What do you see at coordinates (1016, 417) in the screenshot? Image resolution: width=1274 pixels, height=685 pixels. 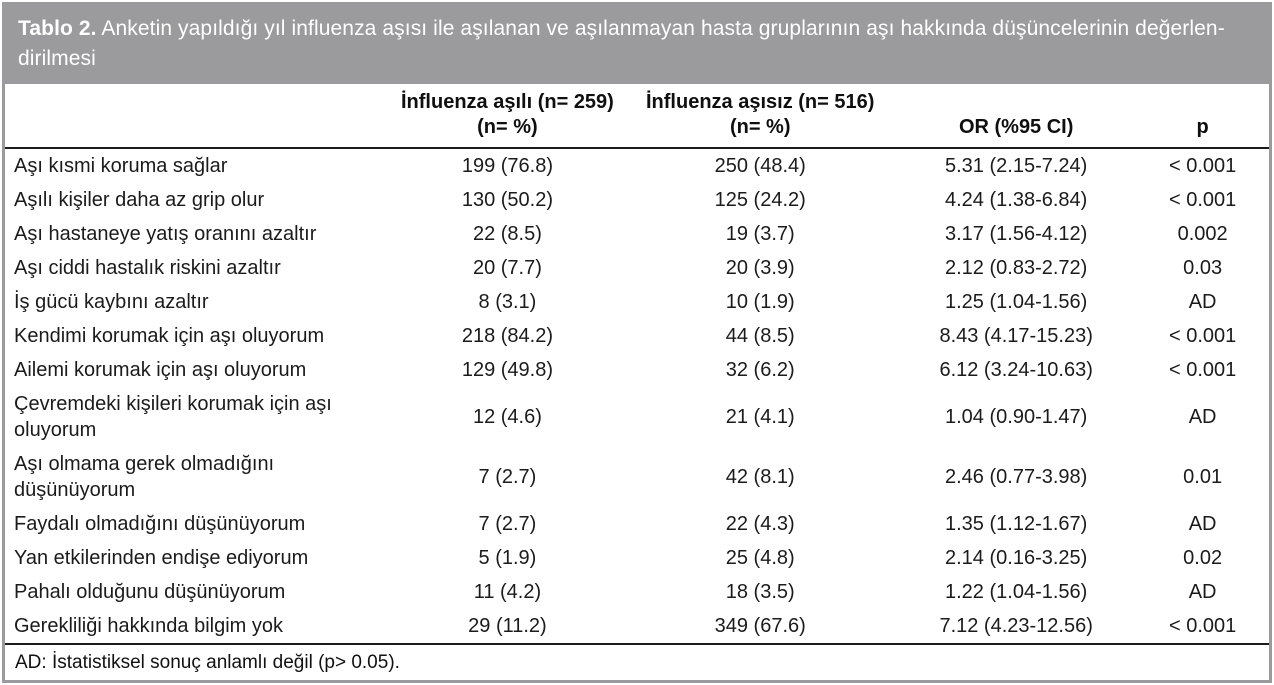 I see `or-ci-value-cell: 1.04 (0.90-1.47)` at bounding box center [1016, 417].